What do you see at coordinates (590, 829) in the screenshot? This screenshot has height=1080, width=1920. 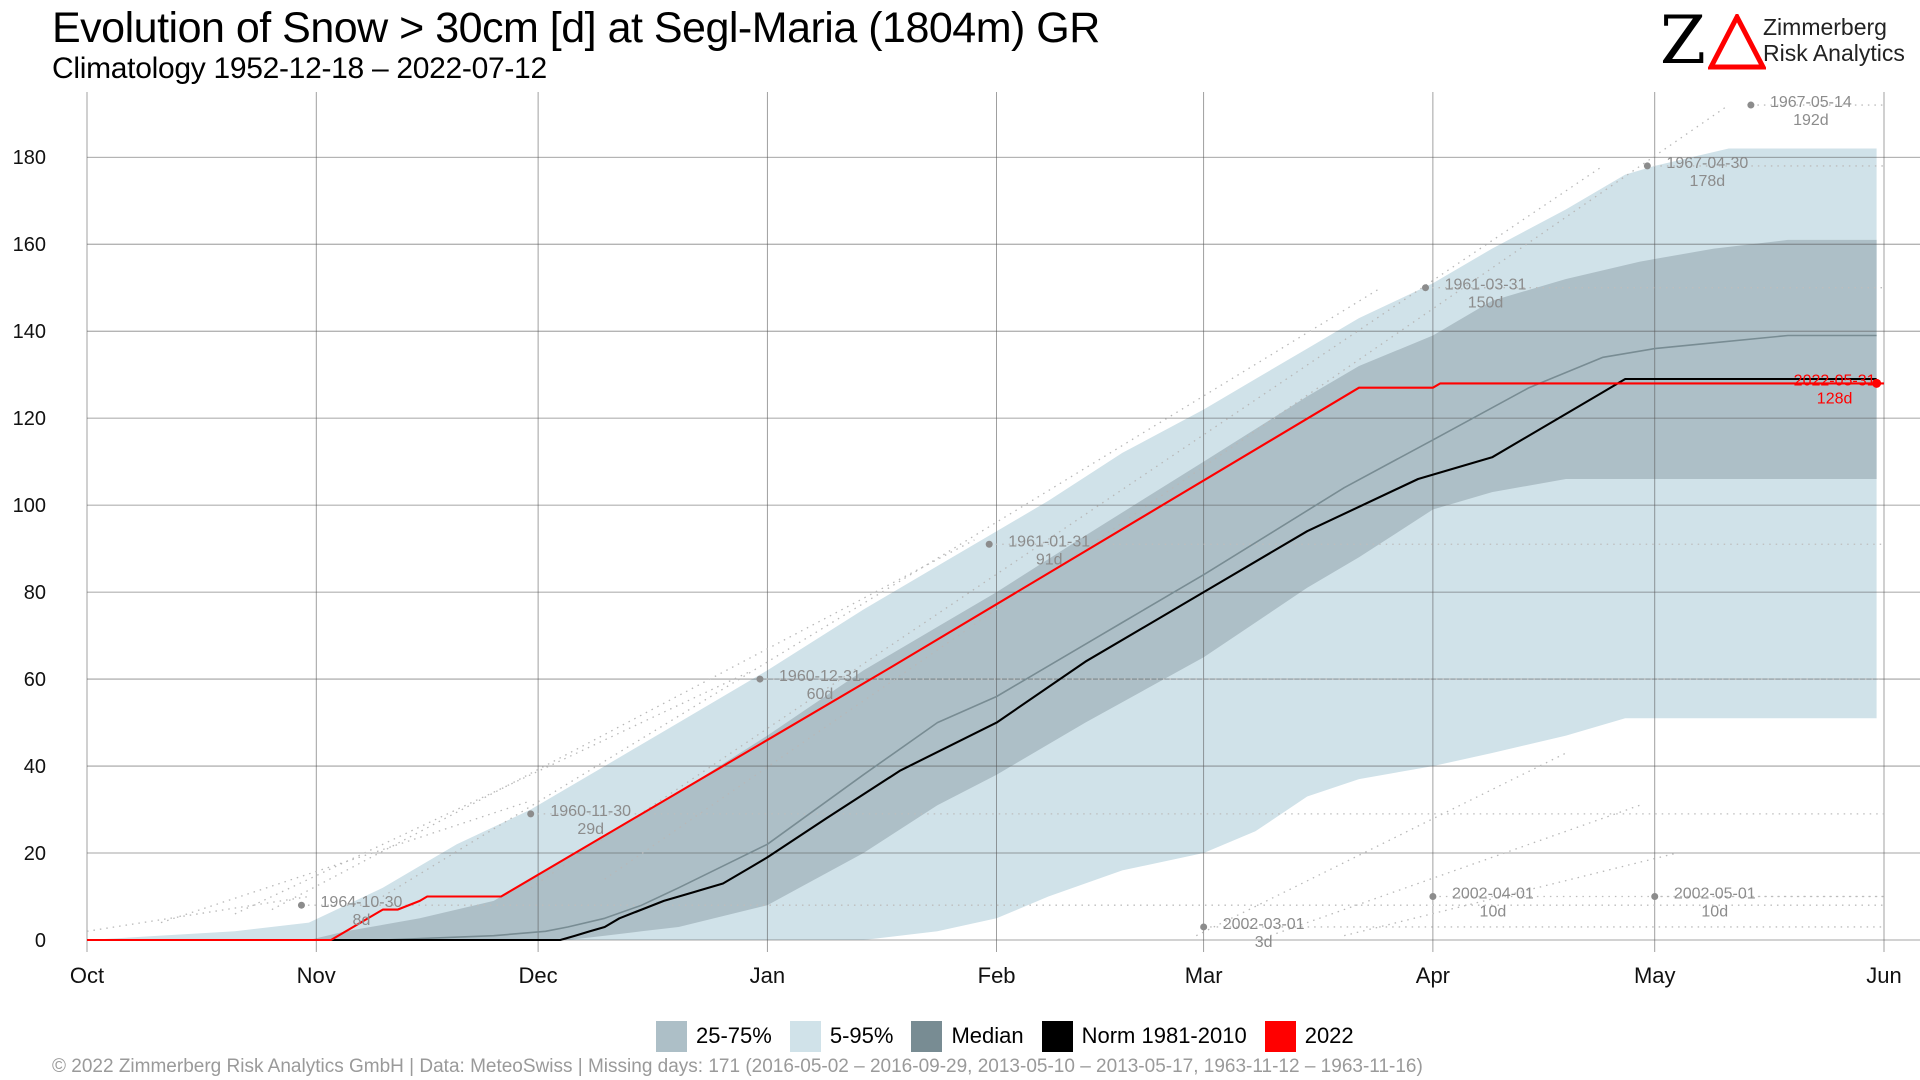 I see `annotation-value: 29d` at bounding box center [590, 829].